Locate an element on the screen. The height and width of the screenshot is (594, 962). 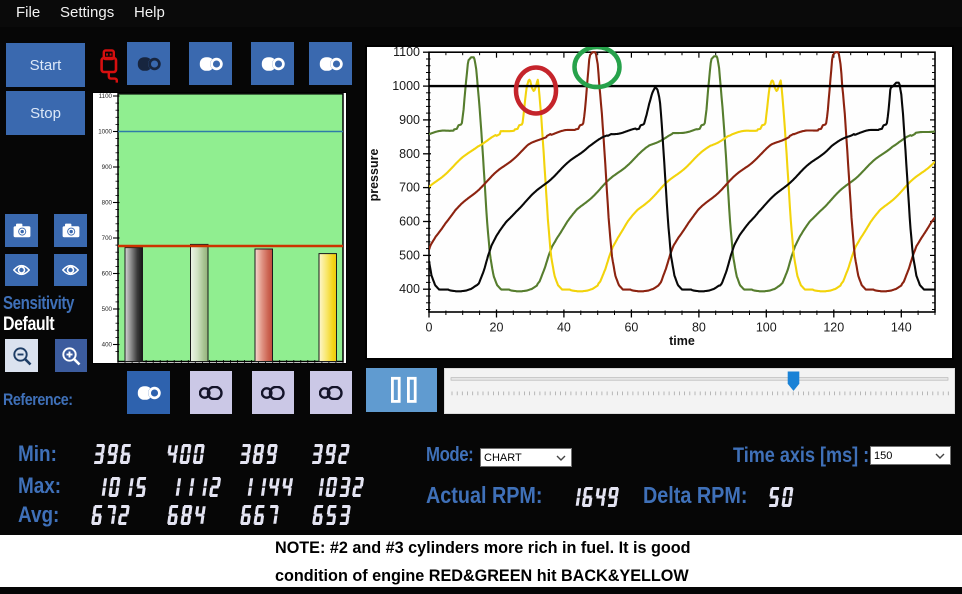
svg-text: 120 is located at coordinates (833, 328).